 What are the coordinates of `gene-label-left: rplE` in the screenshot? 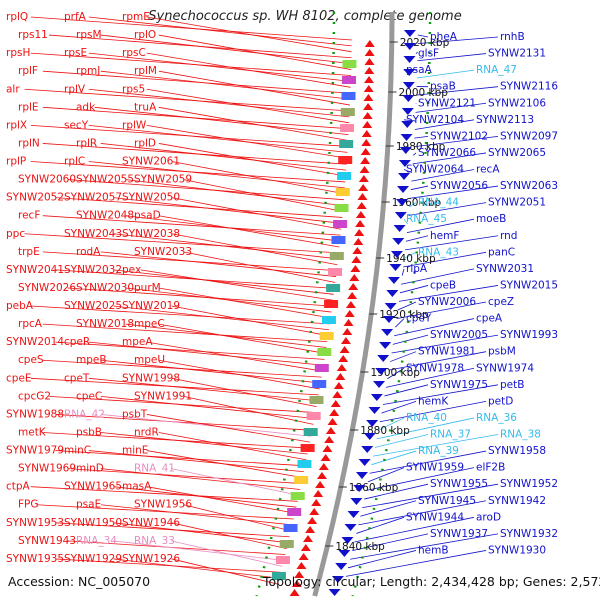 It's located at (28, 107).